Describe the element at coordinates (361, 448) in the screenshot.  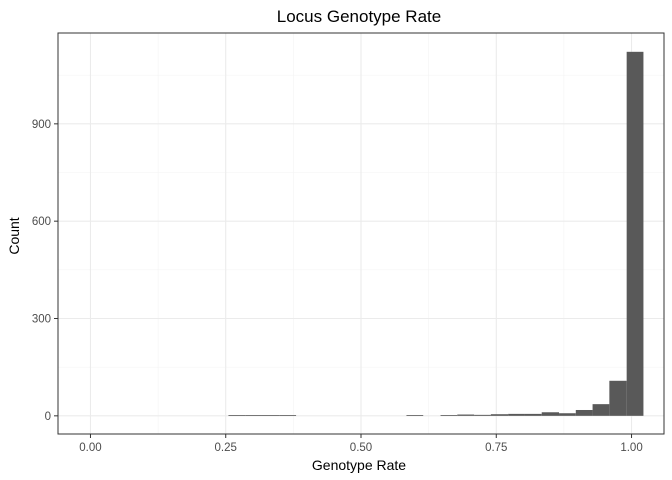
I see `x-tick-label: 0.50` at that location.